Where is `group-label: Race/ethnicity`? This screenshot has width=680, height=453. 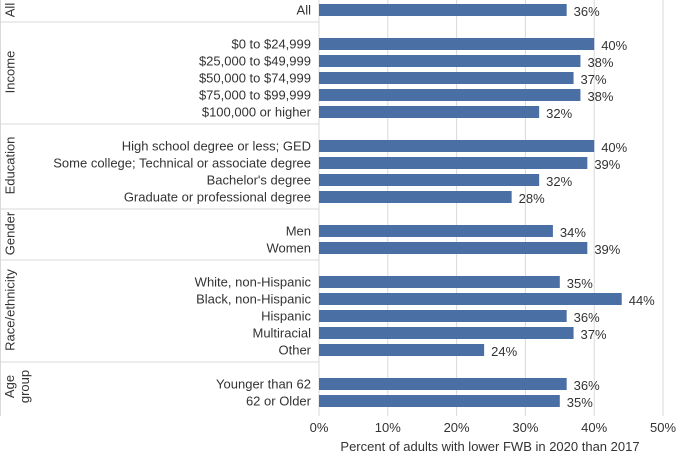
group-label: Race/ethnicity is located at coordinates (9, 310).